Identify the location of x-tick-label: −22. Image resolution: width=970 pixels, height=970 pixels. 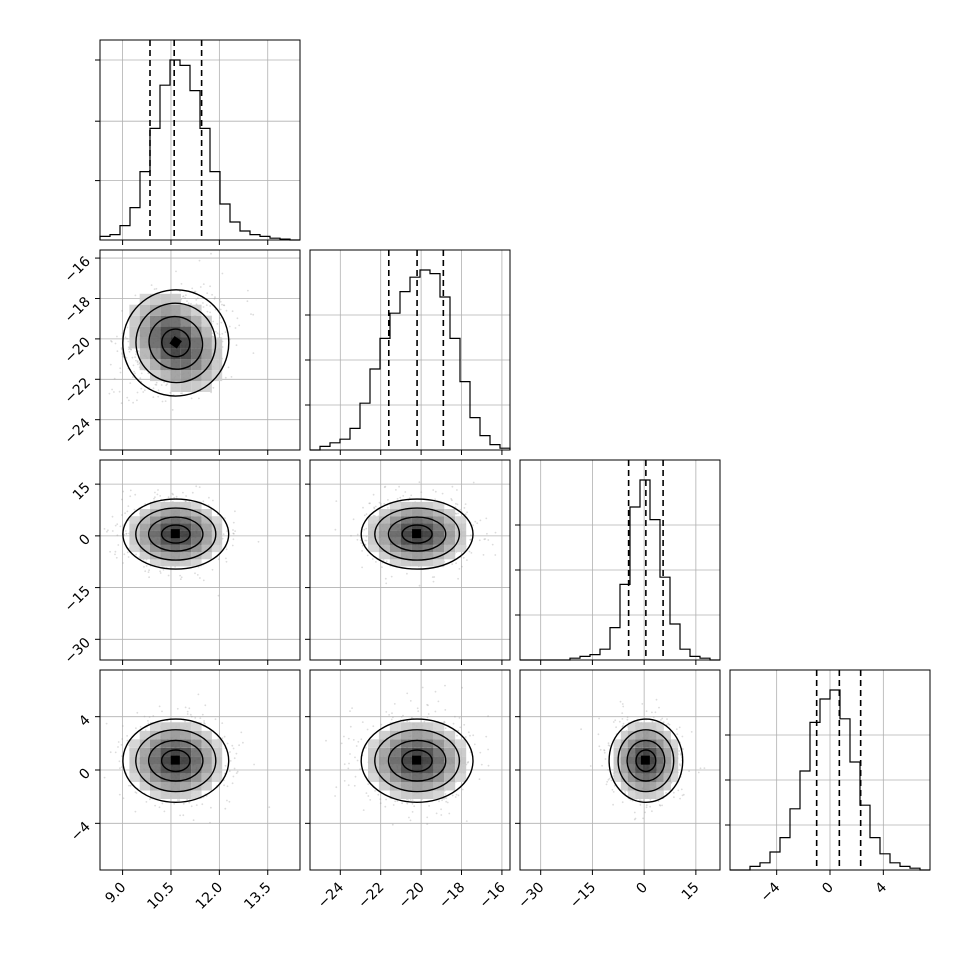
(371, 896).